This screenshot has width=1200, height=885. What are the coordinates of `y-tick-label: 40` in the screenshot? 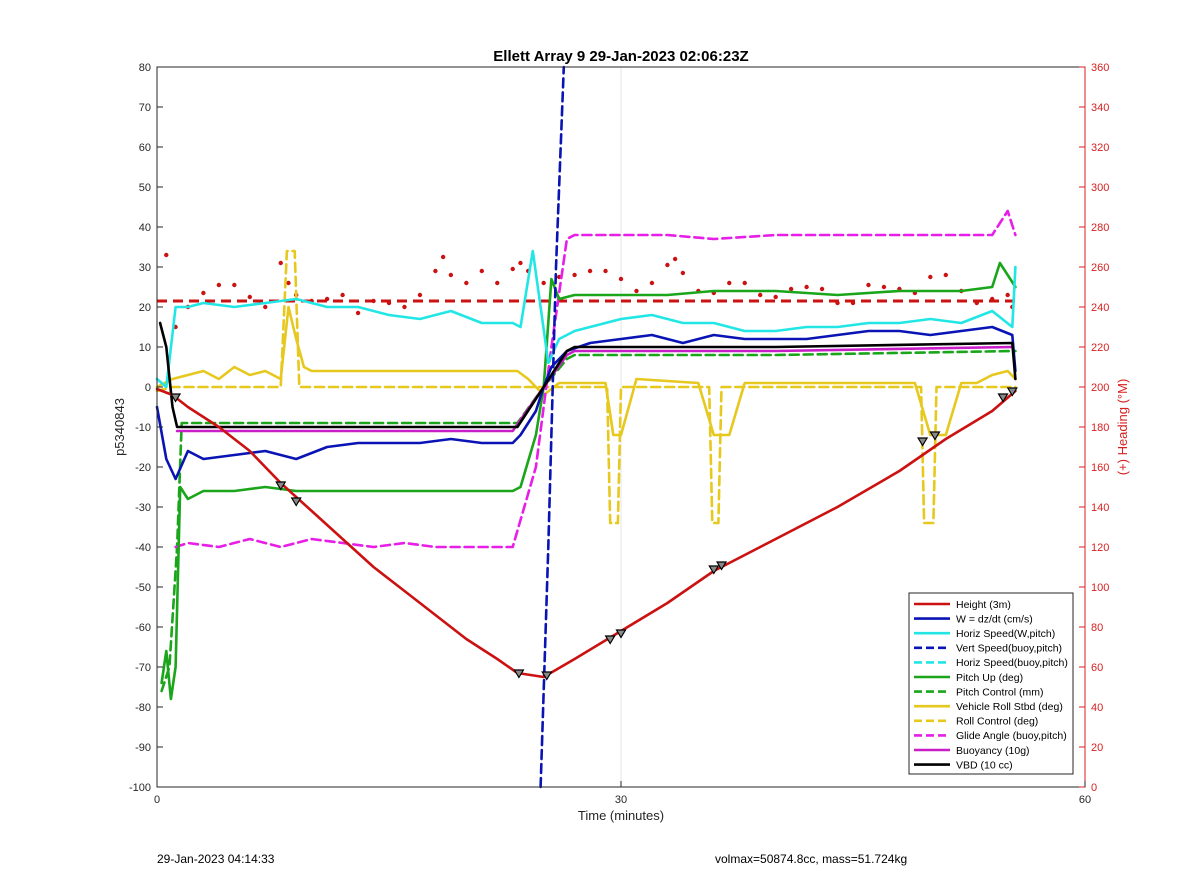 It's located at (145, 228).